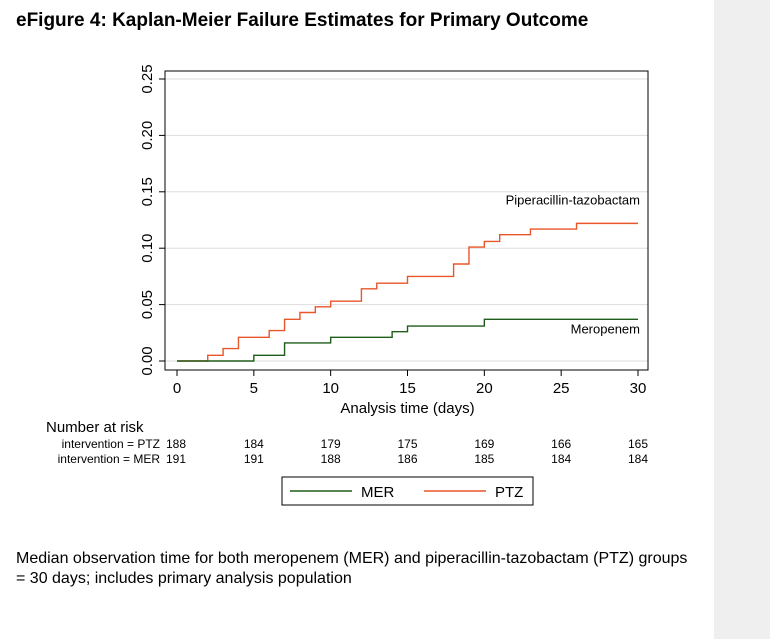 Image resolution: width=770 pixels, height=639 pixels. I want to click on x-tick-label: 20, so click(484, 388).